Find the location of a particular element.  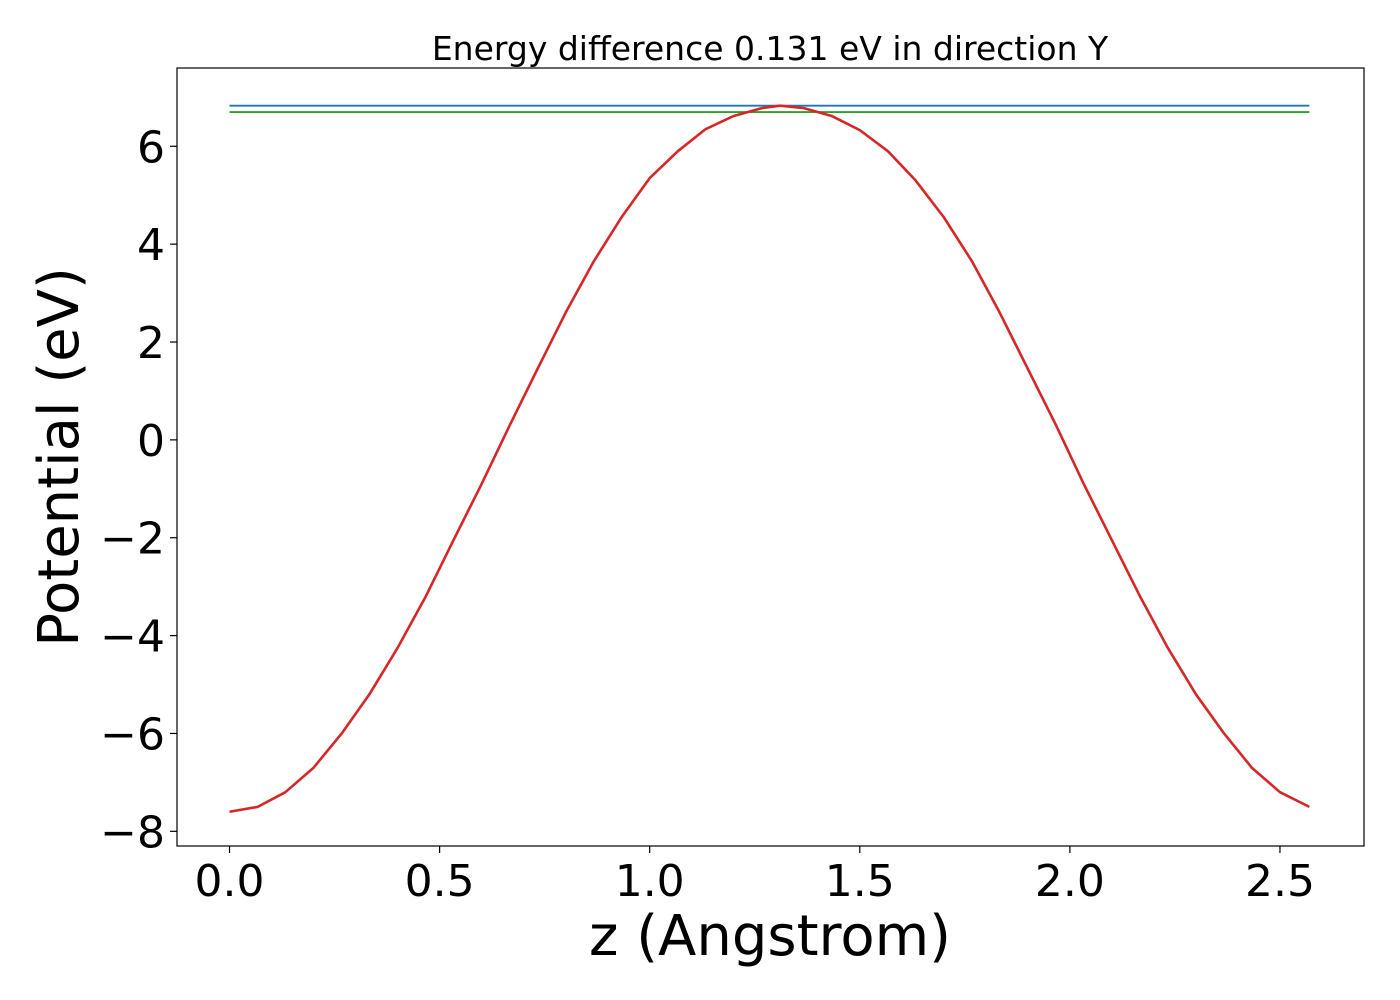

x-tick-label: 2.5 is located at coordinates (1280, 881).